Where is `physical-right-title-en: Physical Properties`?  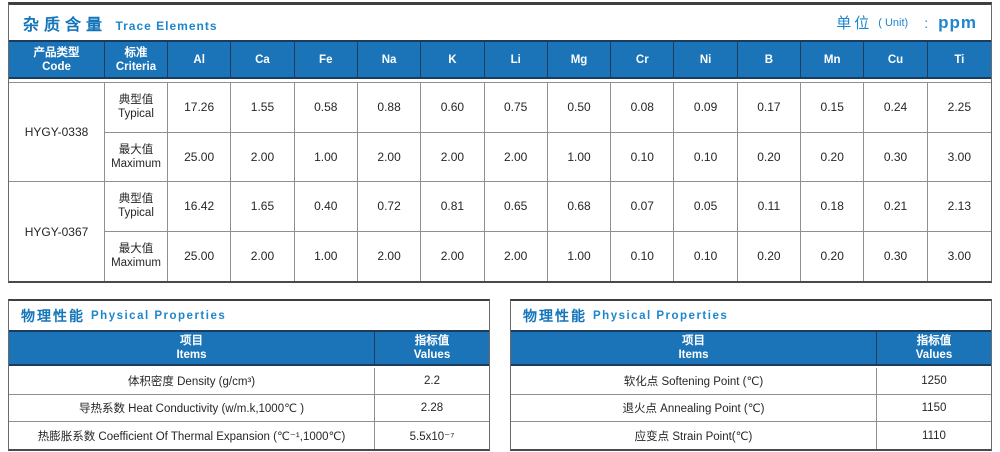
physical-right-title-en: Physical Properties is located at coordinates (661, 315).